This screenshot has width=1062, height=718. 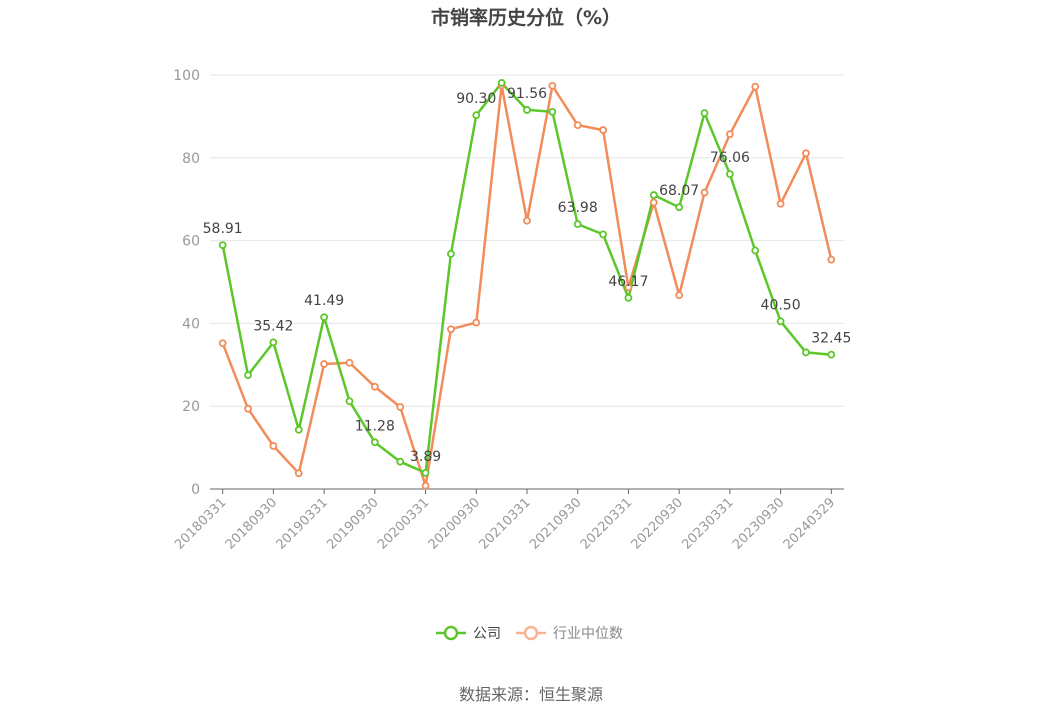 I want to click on data-label: 91.56, so click(x=527, y=94).